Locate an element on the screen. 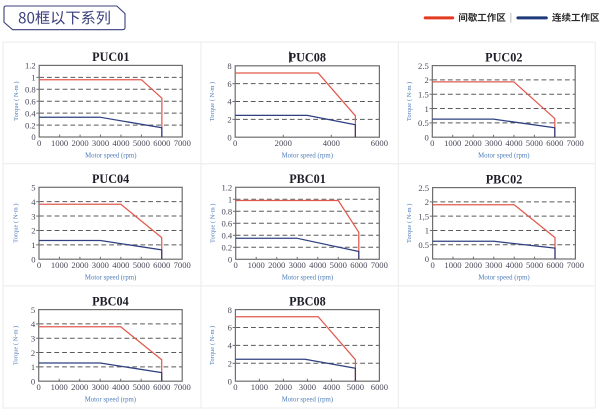 The height and width of the screenshot is (413, 600). svg-text: PBC02 is located at coordinates (504, 179).